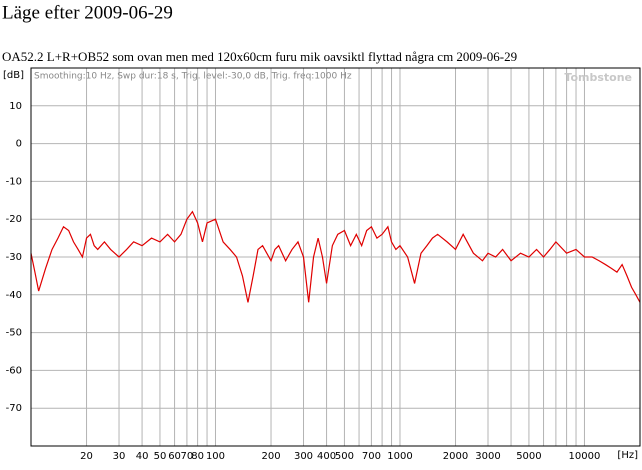 This screenshot has height=470, width=642. Describe the element at coordinates (14, 333) in the screenshot. I see `y-tick-label: -50` at that location.